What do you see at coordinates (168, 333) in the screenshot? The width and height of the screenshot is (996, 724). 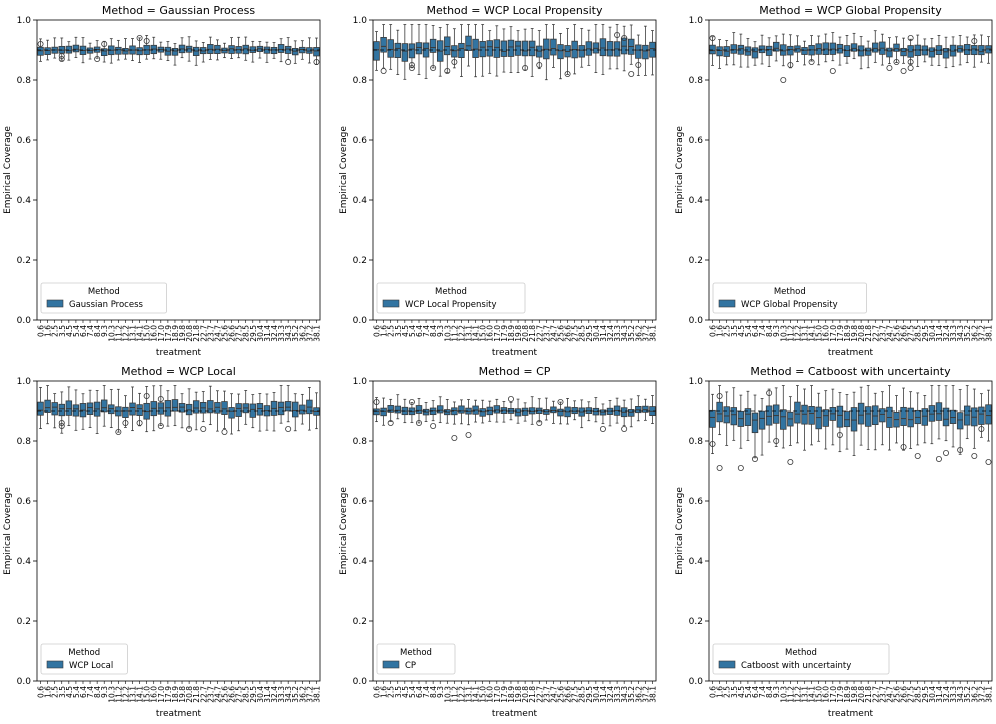 I see `x-tick-label: 17.9` at bounding box center [168, 333].